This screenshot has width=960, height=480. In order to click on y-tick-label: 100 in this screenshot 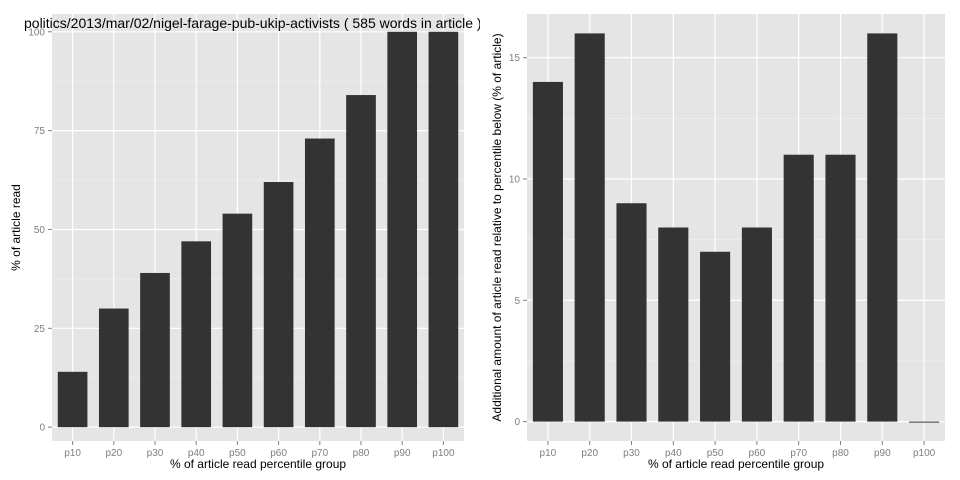, I will do `click(36, 32)`.